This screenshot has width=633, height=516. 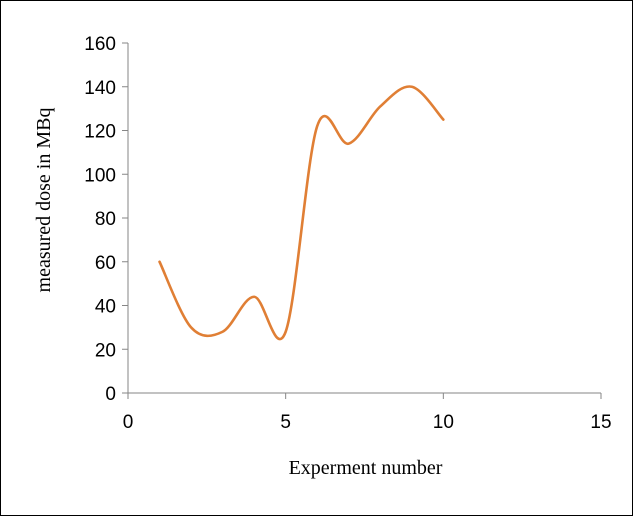 I want to click on x-axis-title: Experment number, so click(x=366, y=468).